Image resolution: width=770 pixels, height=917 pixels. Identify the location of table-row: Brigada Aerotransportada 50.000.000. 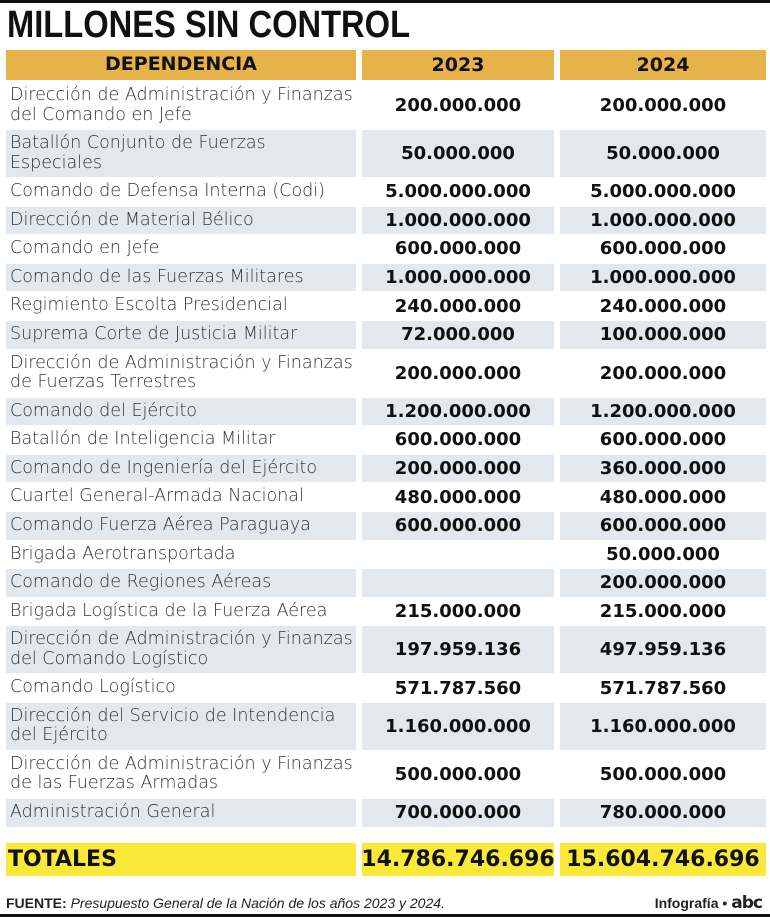
(386, 555).